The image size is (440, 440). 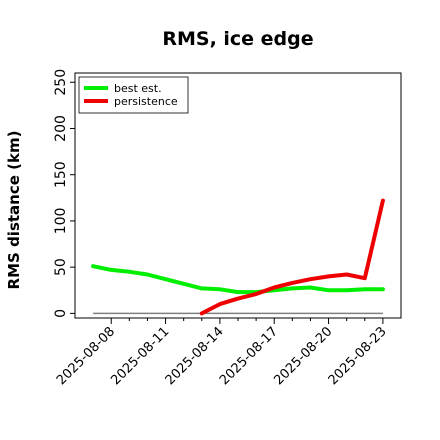 What do you see at coordinates (61, 174) in the screenshot?
I see `y-tick-label: 150` at bounding box center [61, 174].